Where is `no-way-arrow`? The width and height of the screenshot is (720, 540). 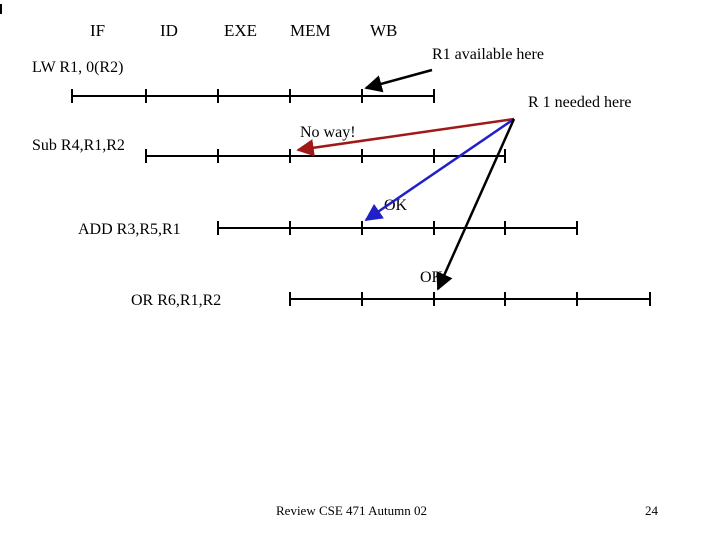 no-way-arrow is located at coordinates (405, 137).